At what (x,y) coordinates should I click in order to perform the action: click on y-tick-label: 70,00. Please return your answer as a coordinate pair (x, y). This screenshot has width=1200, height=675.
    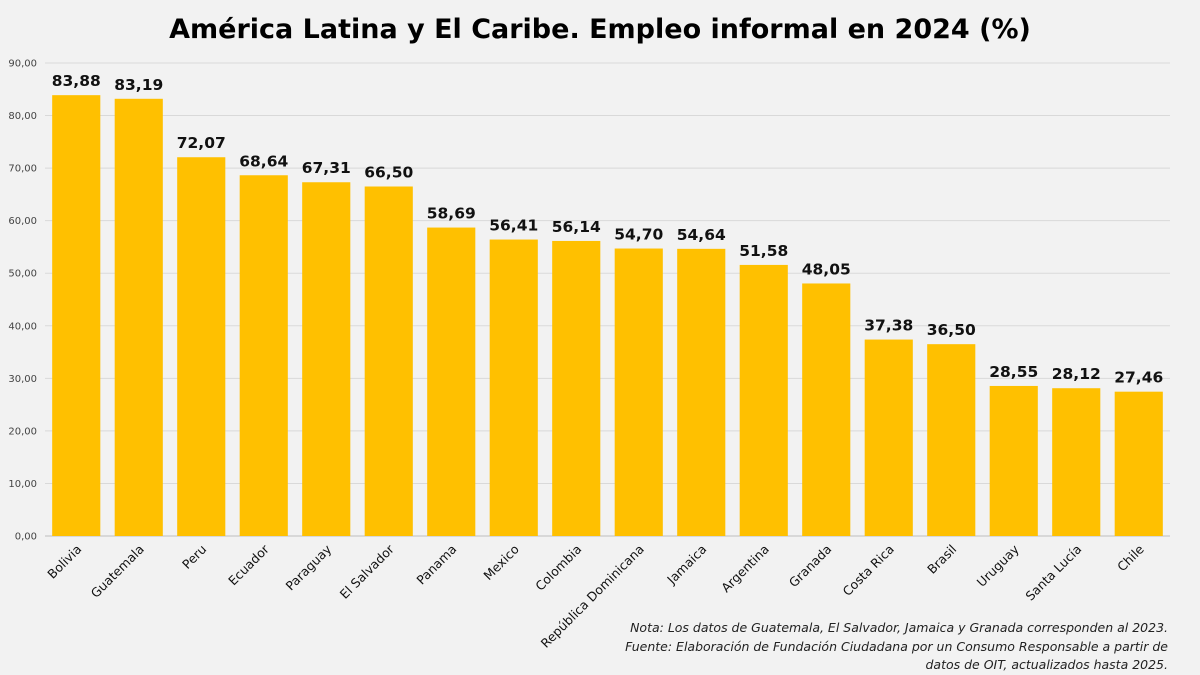
    Looking at the image, I should click on (22, 169).